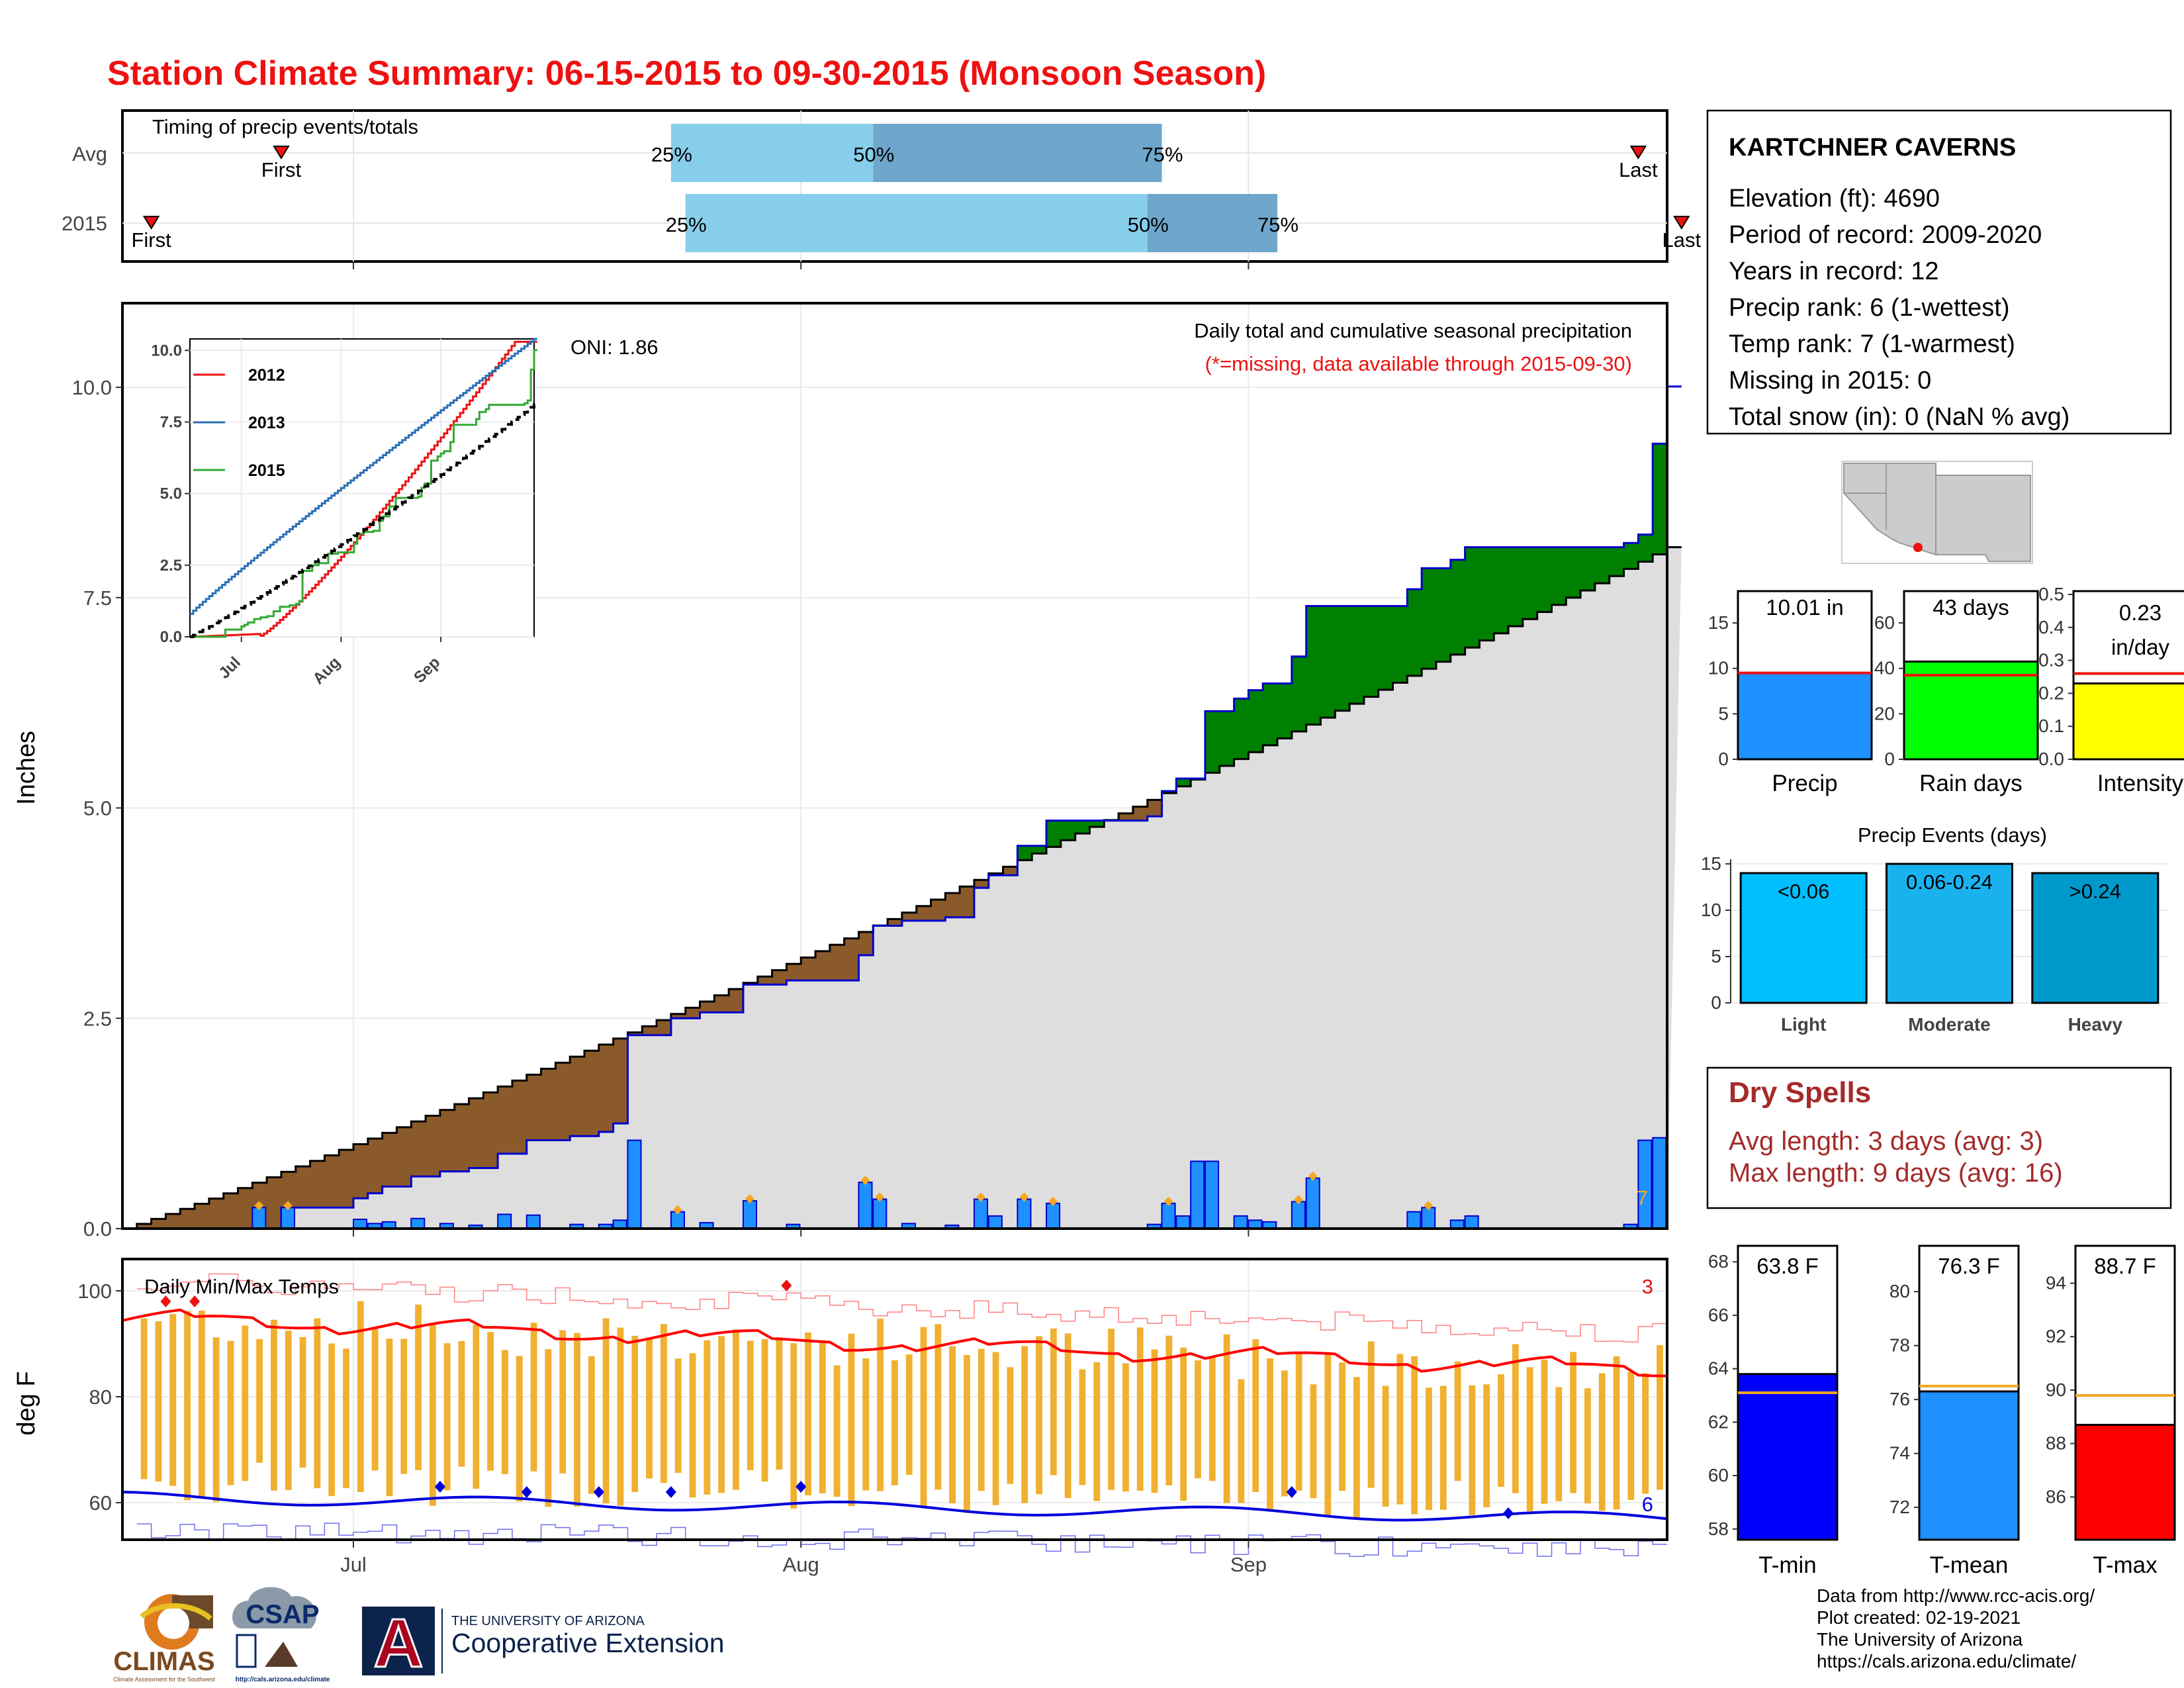  What do you see at coordinates (1723, 759) in the screenshot?
I see `precip-y-tick-label: 0` at bounding box center [1723, 759].